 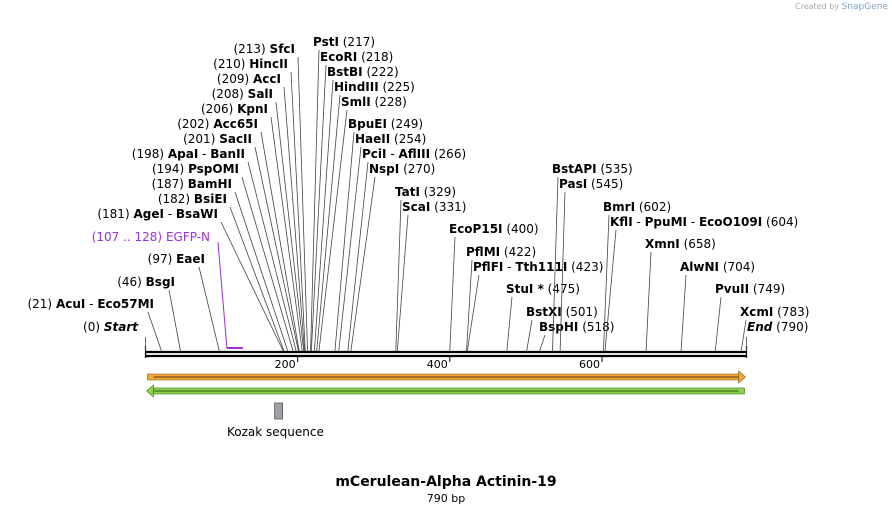 I want to click on site-leader-hindiii, so click(x=328, y=223).